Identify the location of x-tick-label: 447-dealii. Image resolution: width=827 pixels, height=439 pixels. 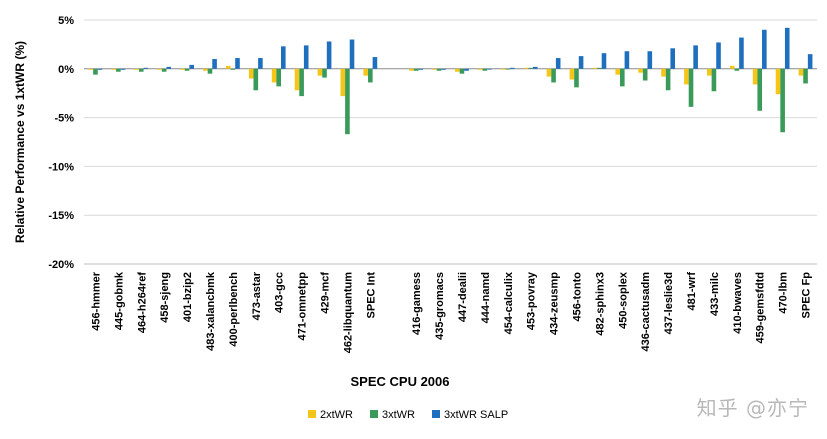
(463, 297).